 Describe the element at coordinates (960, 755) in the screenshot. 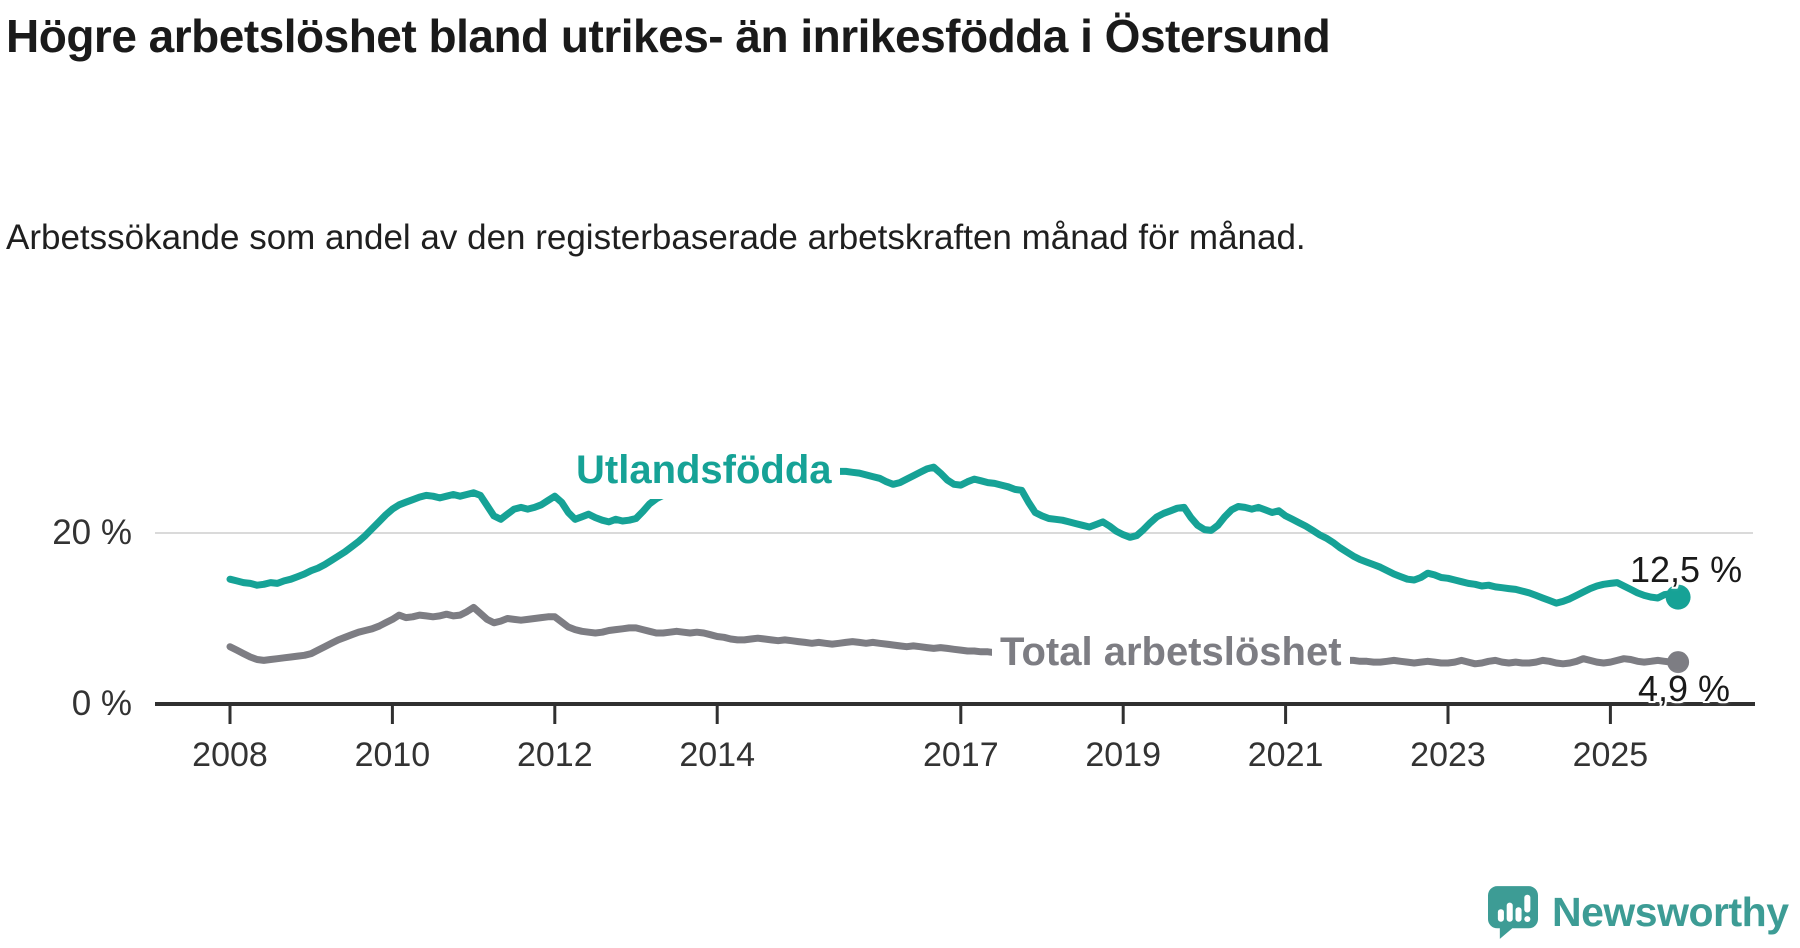

I see `x-axis-tick-label-2017: 2017` at that location.